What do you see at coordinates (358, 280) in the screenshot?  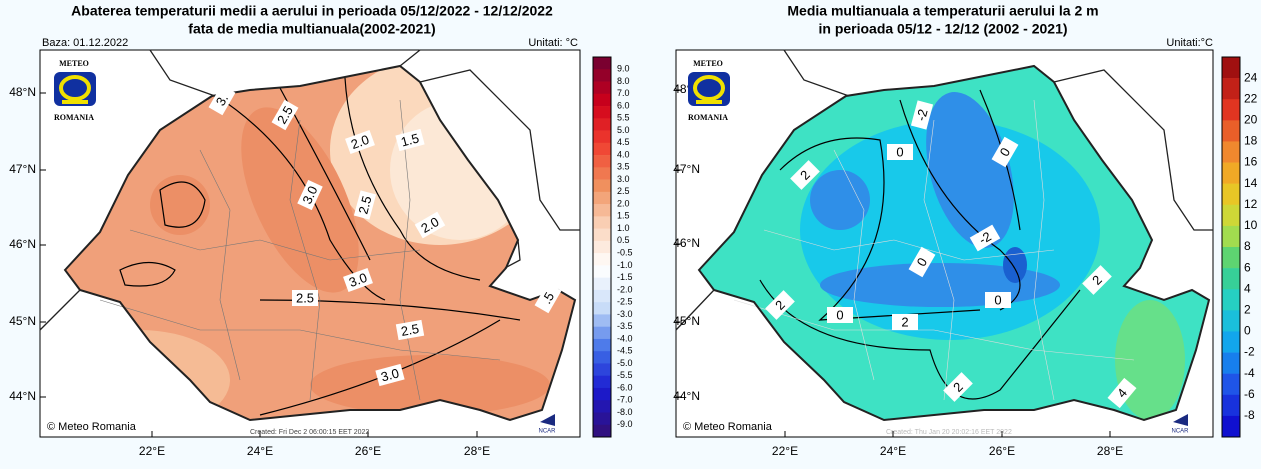 I see `contour-label-text: 3.0` at bounding box center [358, 280].